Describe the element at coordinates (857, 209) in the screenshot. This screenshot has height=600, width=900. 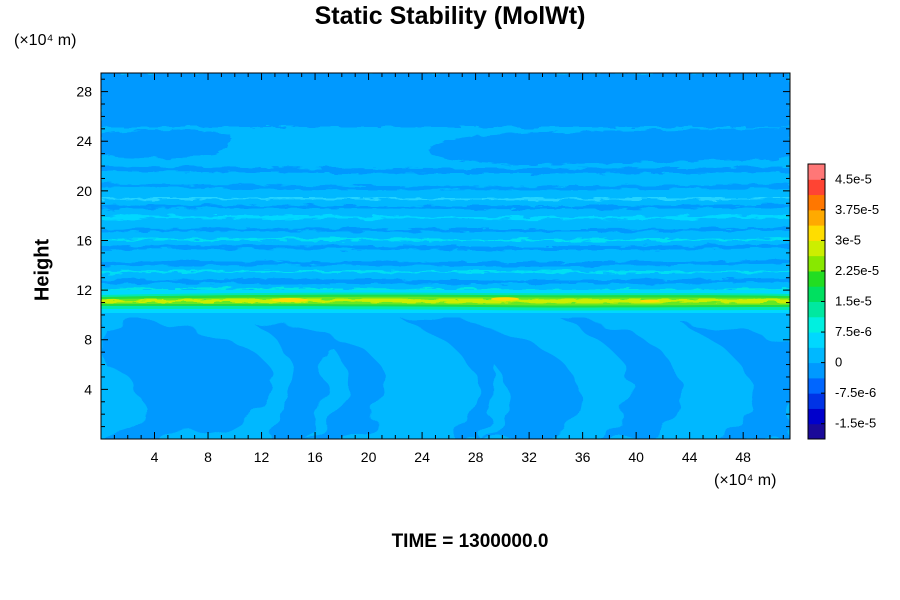
I see `colorbar-label: 3.75e-5` at that location.